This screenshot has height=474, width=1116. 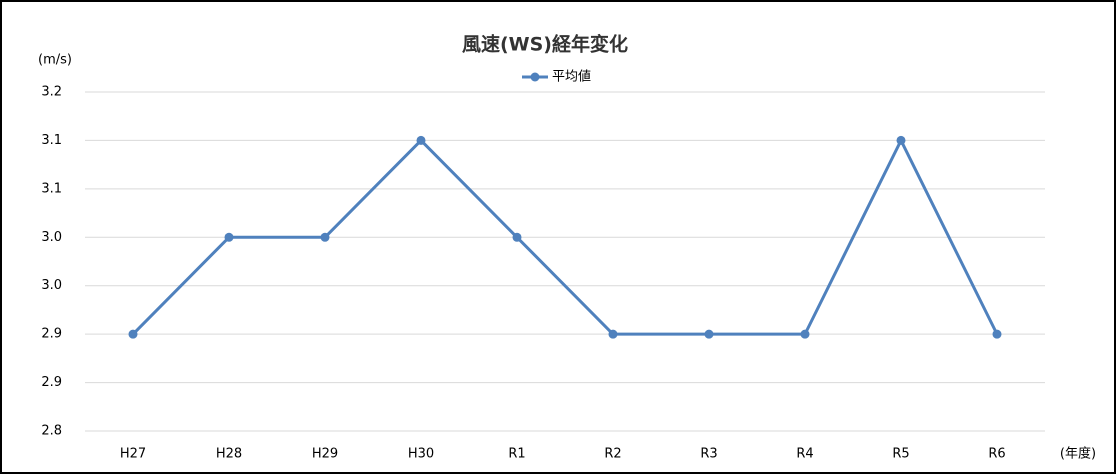 I want to click on x-tick-label: R6, so click(x=996, y=454).